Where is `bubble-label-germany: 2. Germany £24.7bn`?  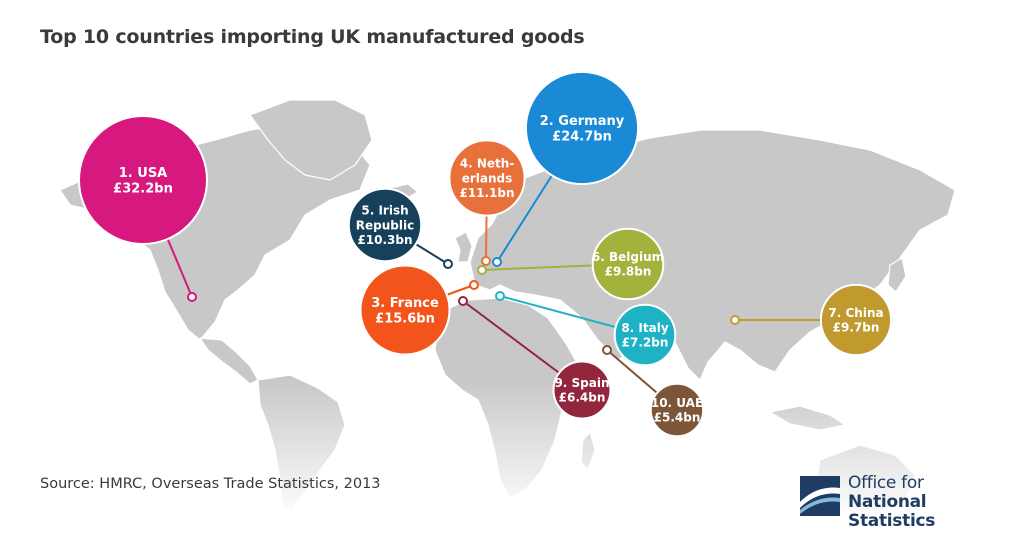
bubble-label-germany: 2. Germany £24.7bn is located at coordinates (582, 129).